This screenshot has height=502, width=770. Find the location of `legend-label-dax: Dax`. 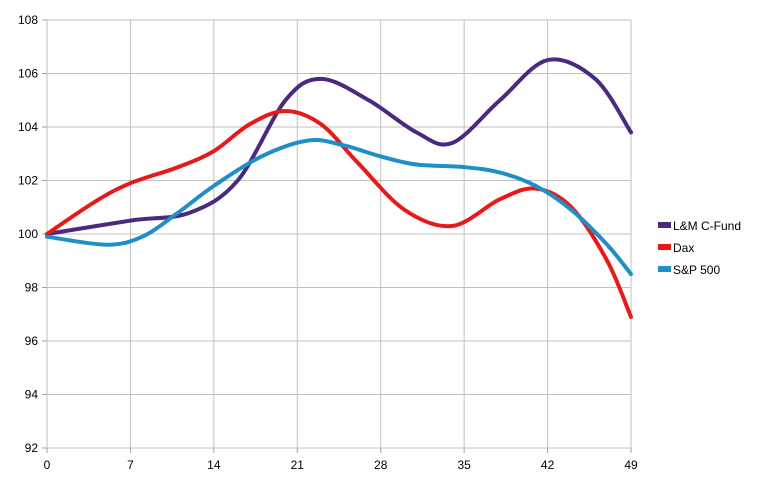

legend-label-dax: Dax is located at coordinates (683, 248).